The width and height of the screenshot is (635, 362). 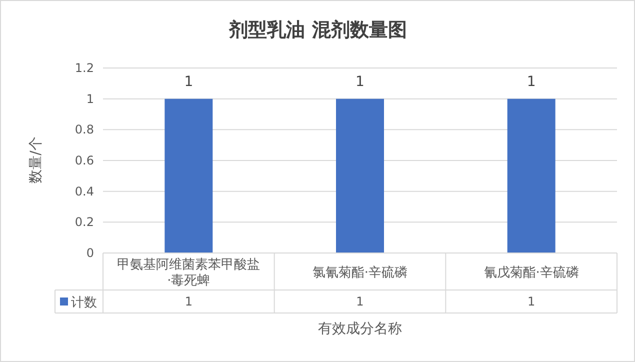 What do you see at coordinates (36, 160) in the screenshot?
I see `y-axis-title: 数量/个` at bounding box center [36, 160].